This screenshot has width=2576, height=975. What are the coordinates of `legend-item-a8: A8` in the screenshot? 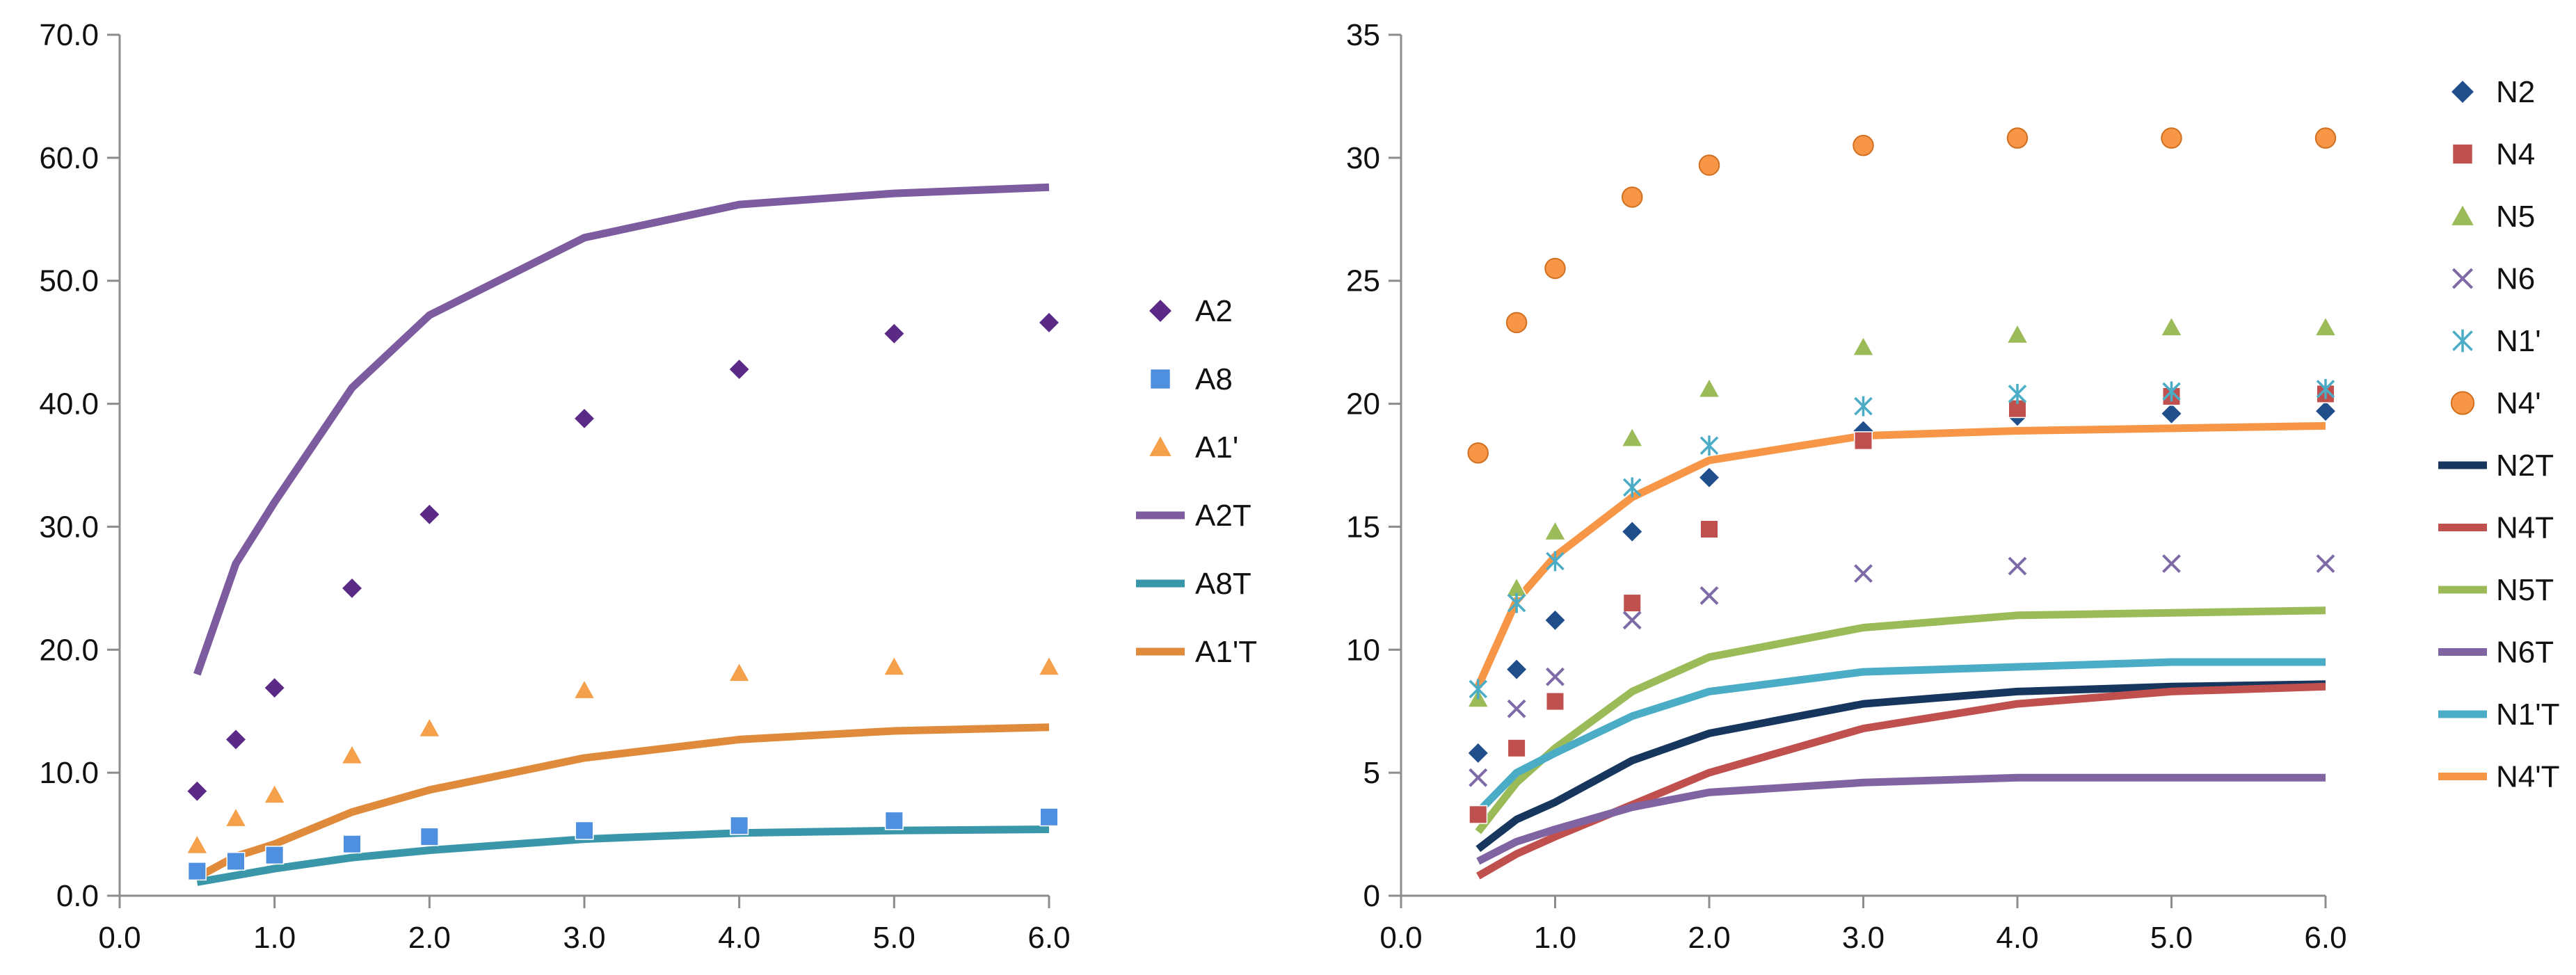 It's located at (1191, 379).